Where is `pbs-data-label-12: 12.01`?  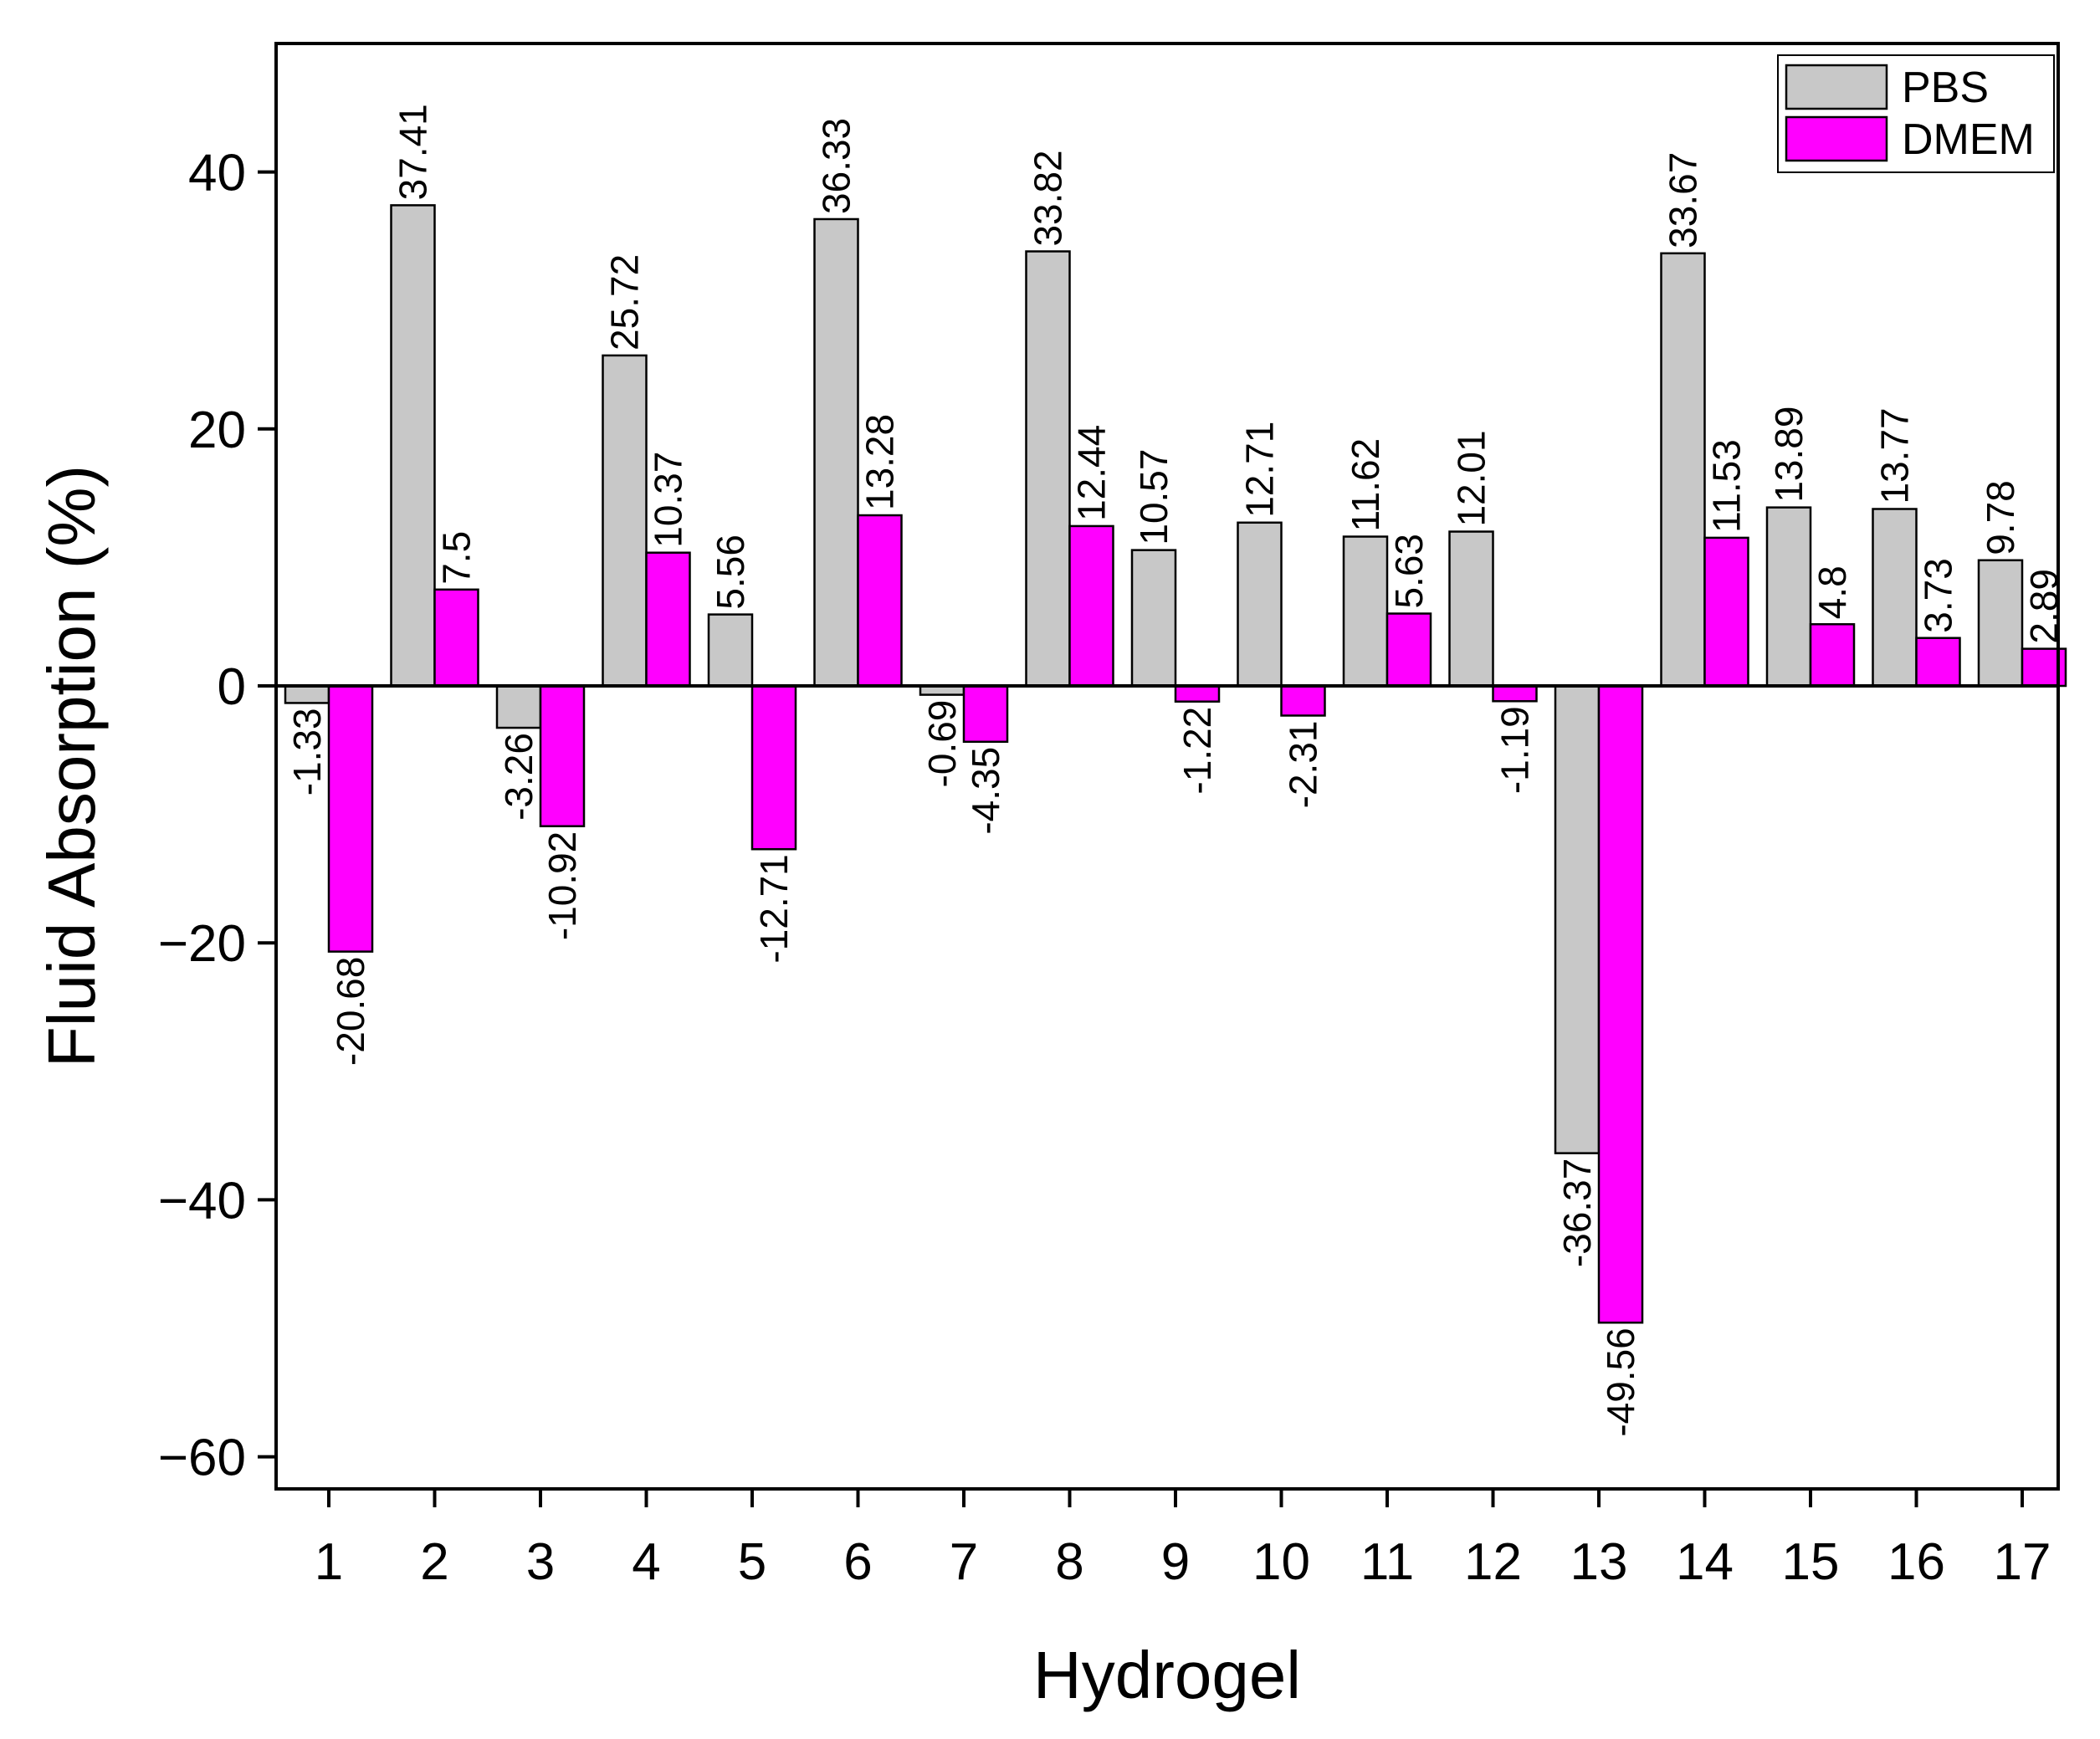 pbs-data-label-12: 12.01 is located at coordinates (1471, 478).